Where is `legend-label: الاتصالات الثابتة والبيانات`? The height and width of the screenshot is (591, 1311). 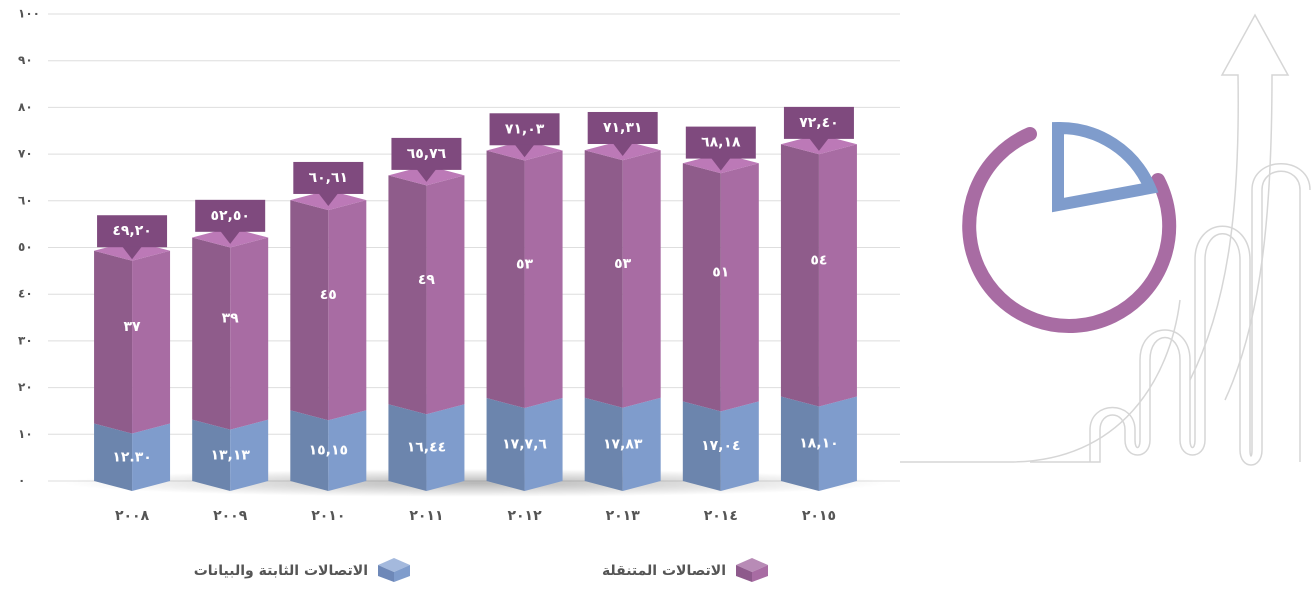 legend-label: الاتصالات الثابتة والبيانات is located at coordinates (281, 571).